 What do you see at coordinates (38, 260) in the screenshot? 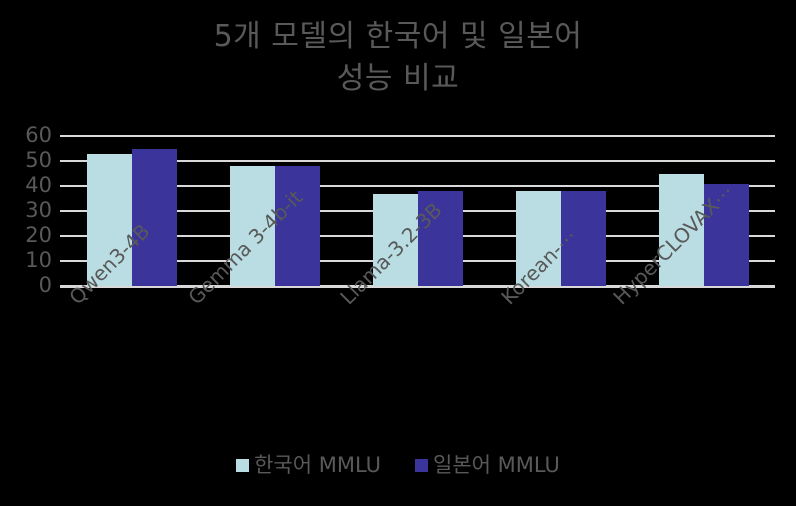
I see `y-axis-tick-label: 10` at bounding box center [38, 260].